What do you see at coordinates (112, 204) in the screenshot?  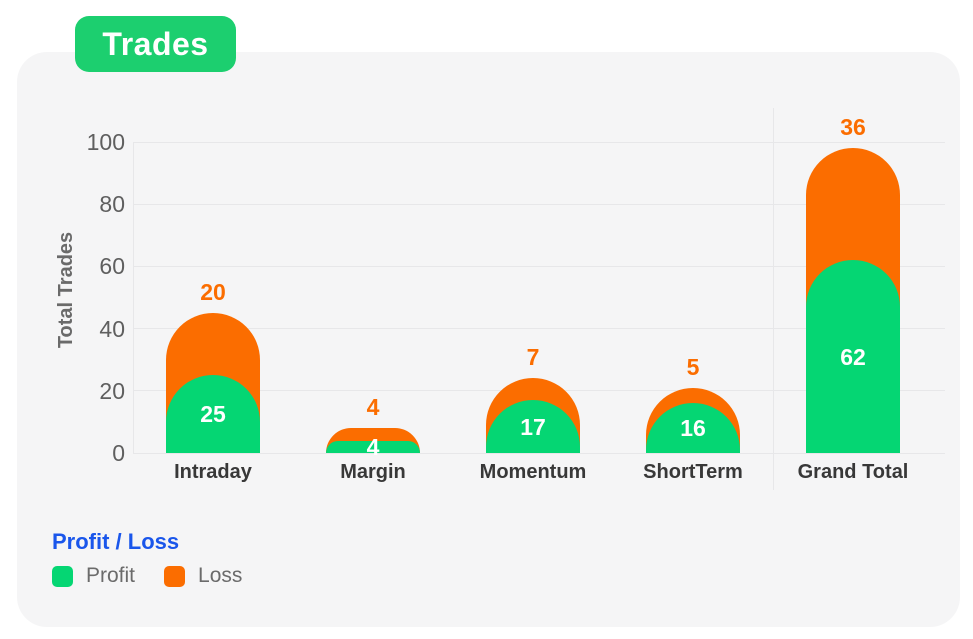 I see `y-tick-label-80: 80` at bounding box center [112, 204].